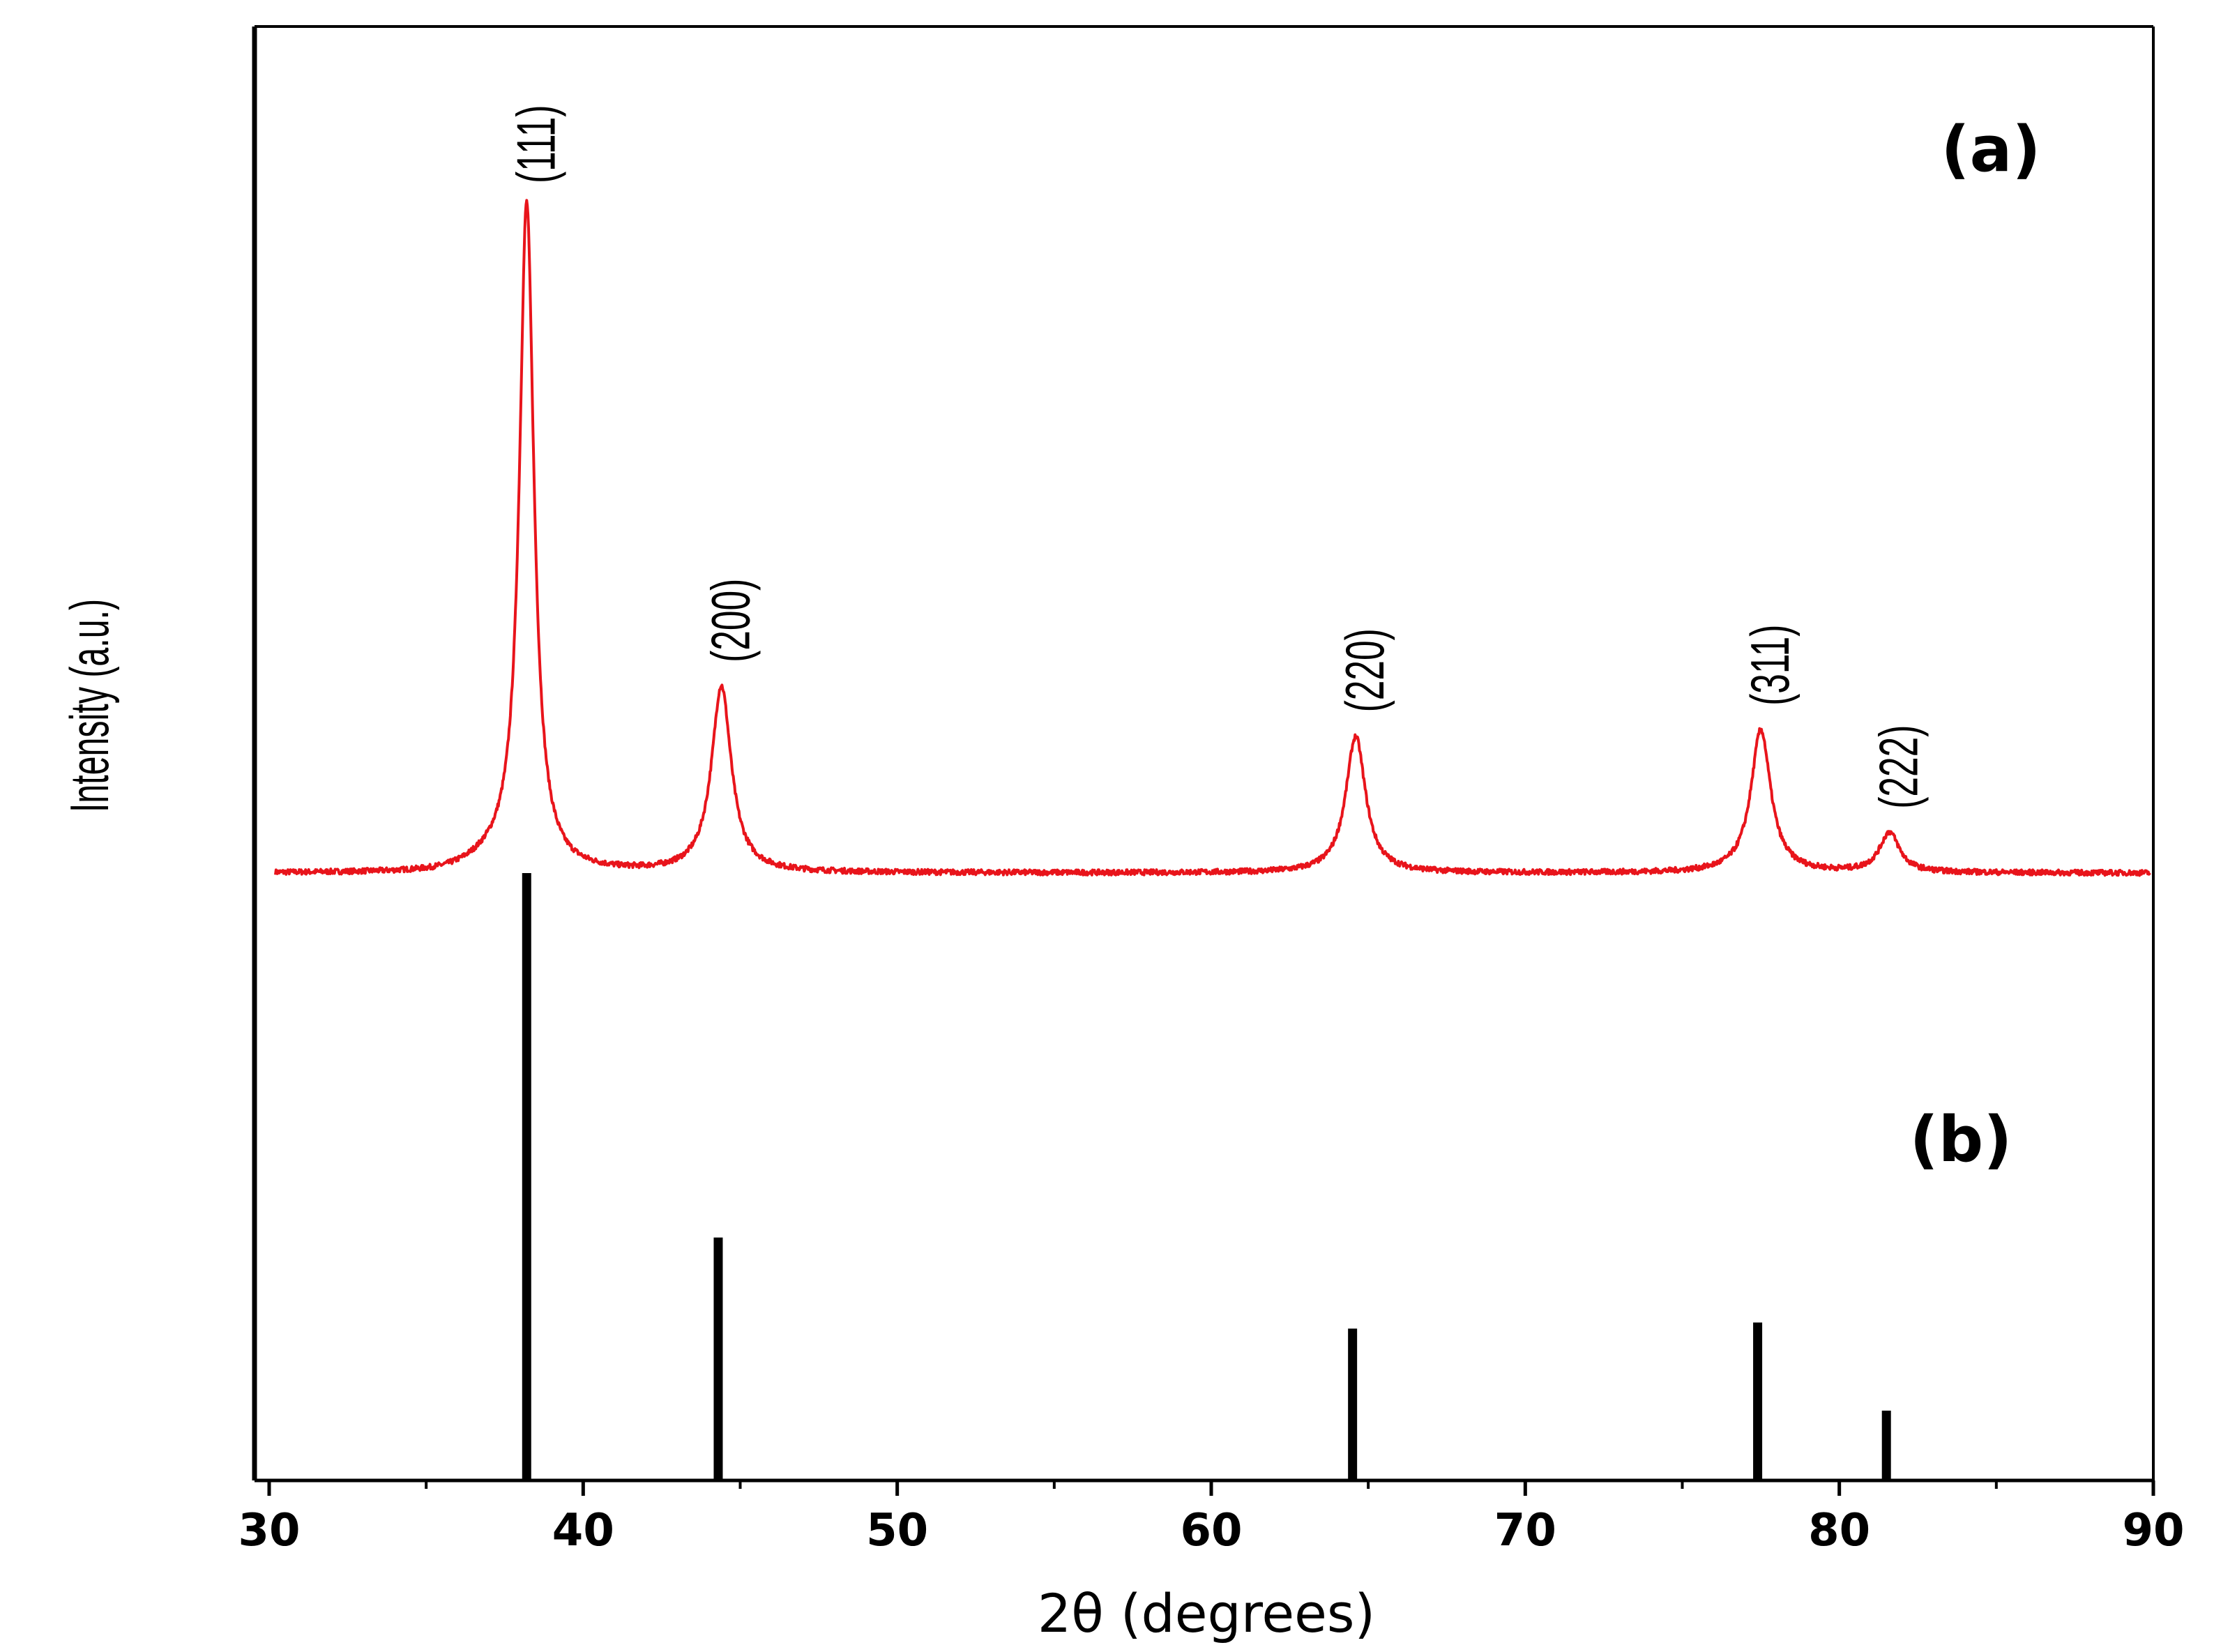 Image resolution: width=2214 pixels, height=1652 pixels. Describe the element at coordinates (89, 705) in the screenshot. I see `y-axis-title: Intensity (a.u.)` at that location.